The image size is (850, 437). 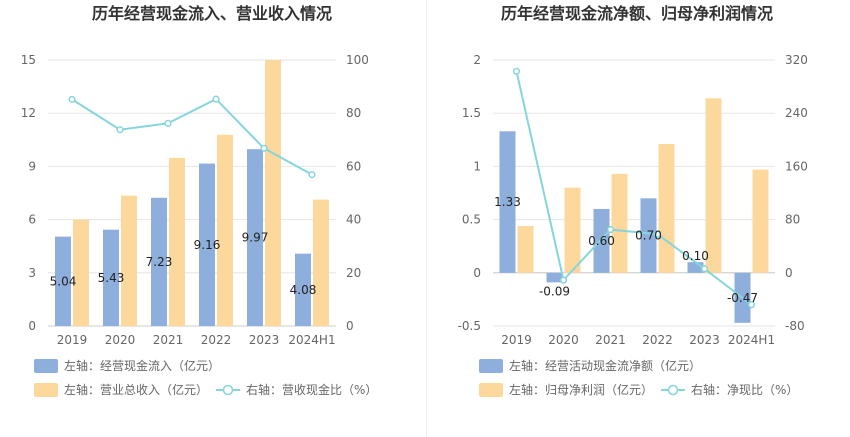 I want to click on left-chart-data-label-2022: 9.16, so click(x=207, y=245).